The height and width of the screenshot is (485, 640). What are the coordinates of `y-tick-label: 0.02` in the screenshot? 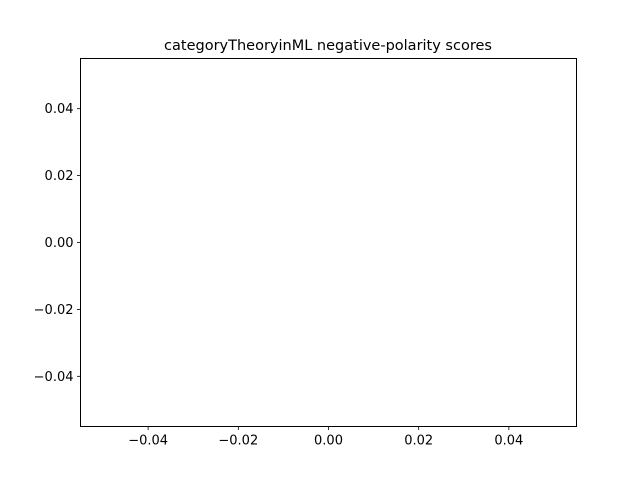 It's located at (59, 176).